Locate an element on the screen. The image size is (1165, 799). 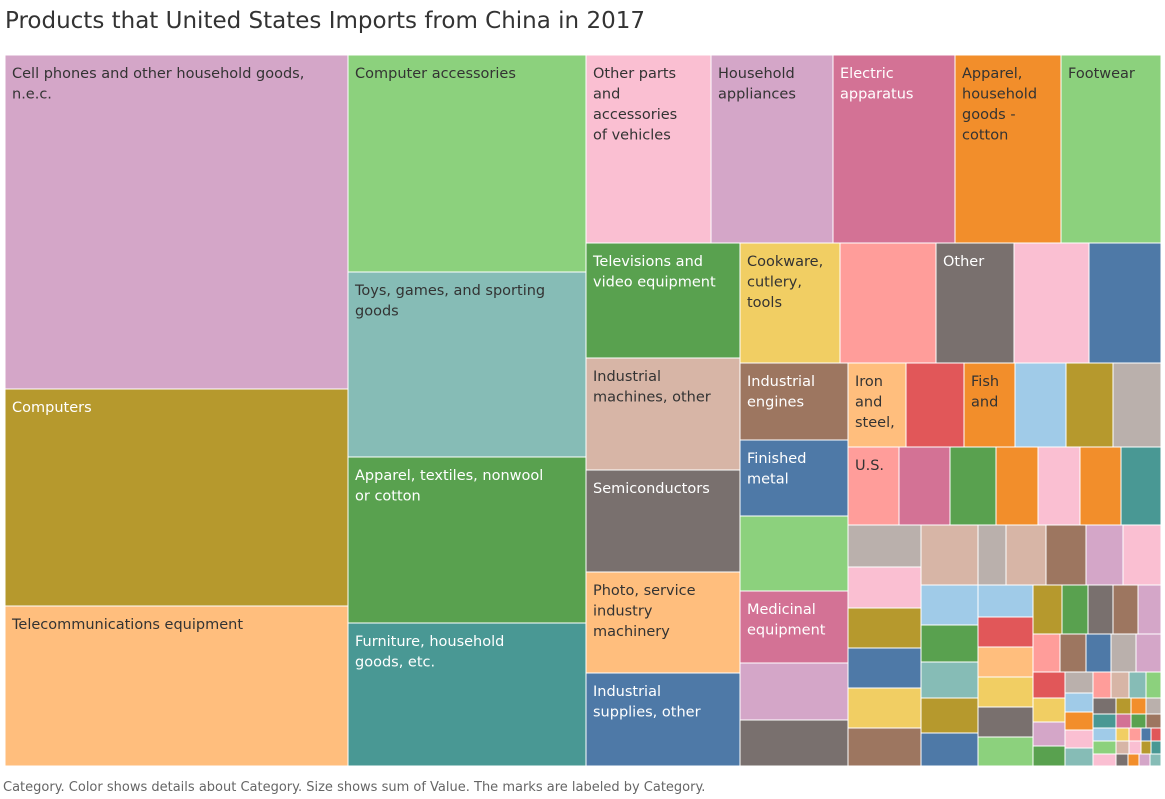
tile-electric-apparatus is located at coordinates (894, 149).